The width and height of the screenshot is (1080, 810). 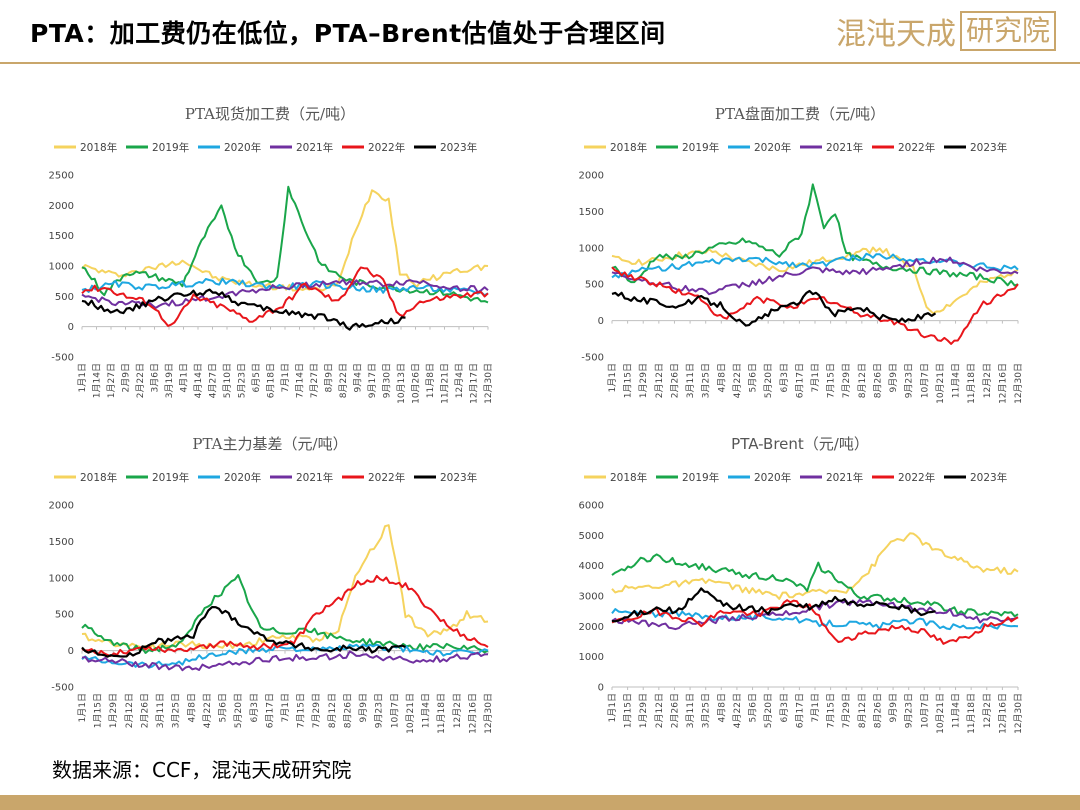 I want to click on x-tick-label: 2月22日, so click(x=140, y=380).